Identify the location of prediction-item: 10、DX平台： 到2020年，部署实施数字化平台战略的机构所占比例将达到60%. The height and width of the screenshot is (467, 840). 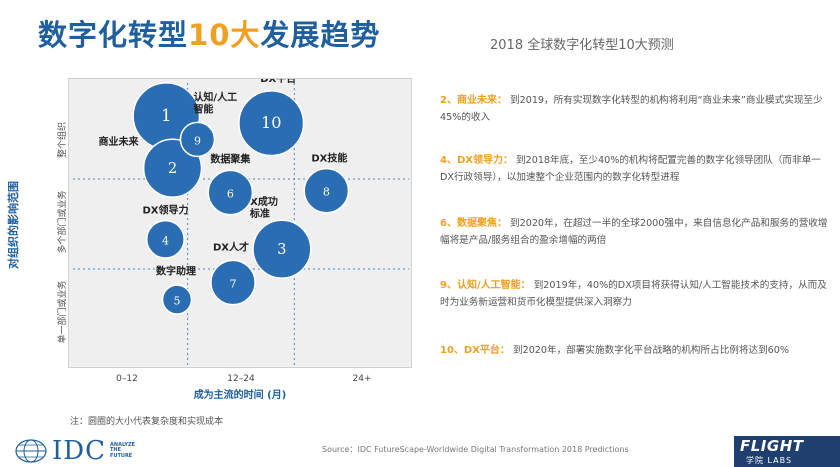
(634, 350).